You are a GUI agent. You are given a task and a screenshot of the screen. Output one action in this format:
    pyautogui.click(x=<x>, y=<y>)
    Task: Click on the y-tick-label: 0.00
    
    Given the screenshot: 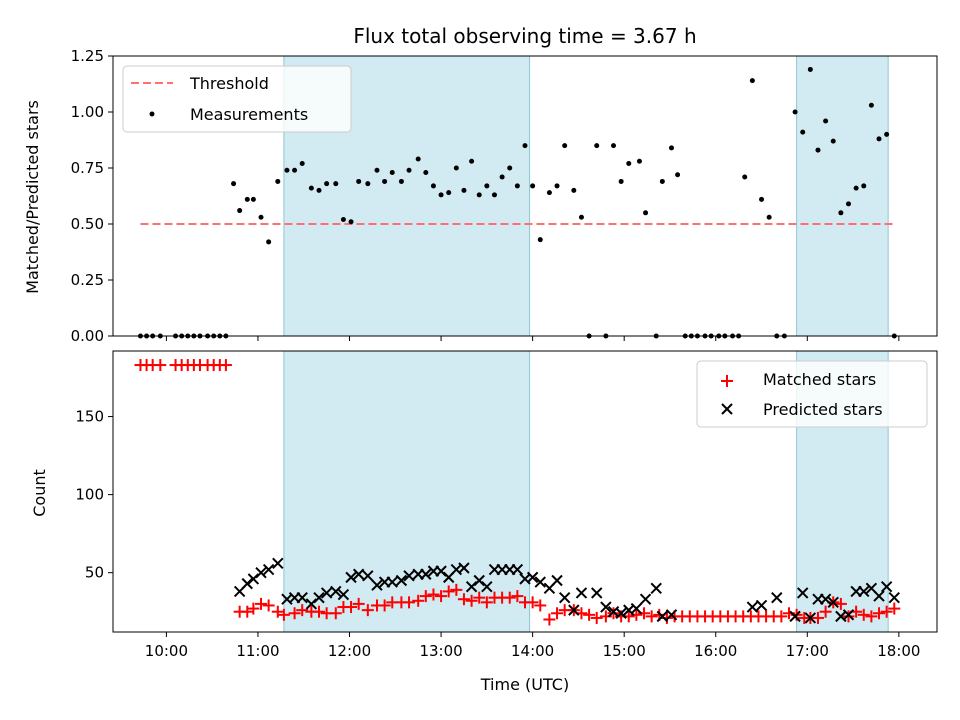 What is the action you would take?
    pyautogui.click(x=87, y=336)
    